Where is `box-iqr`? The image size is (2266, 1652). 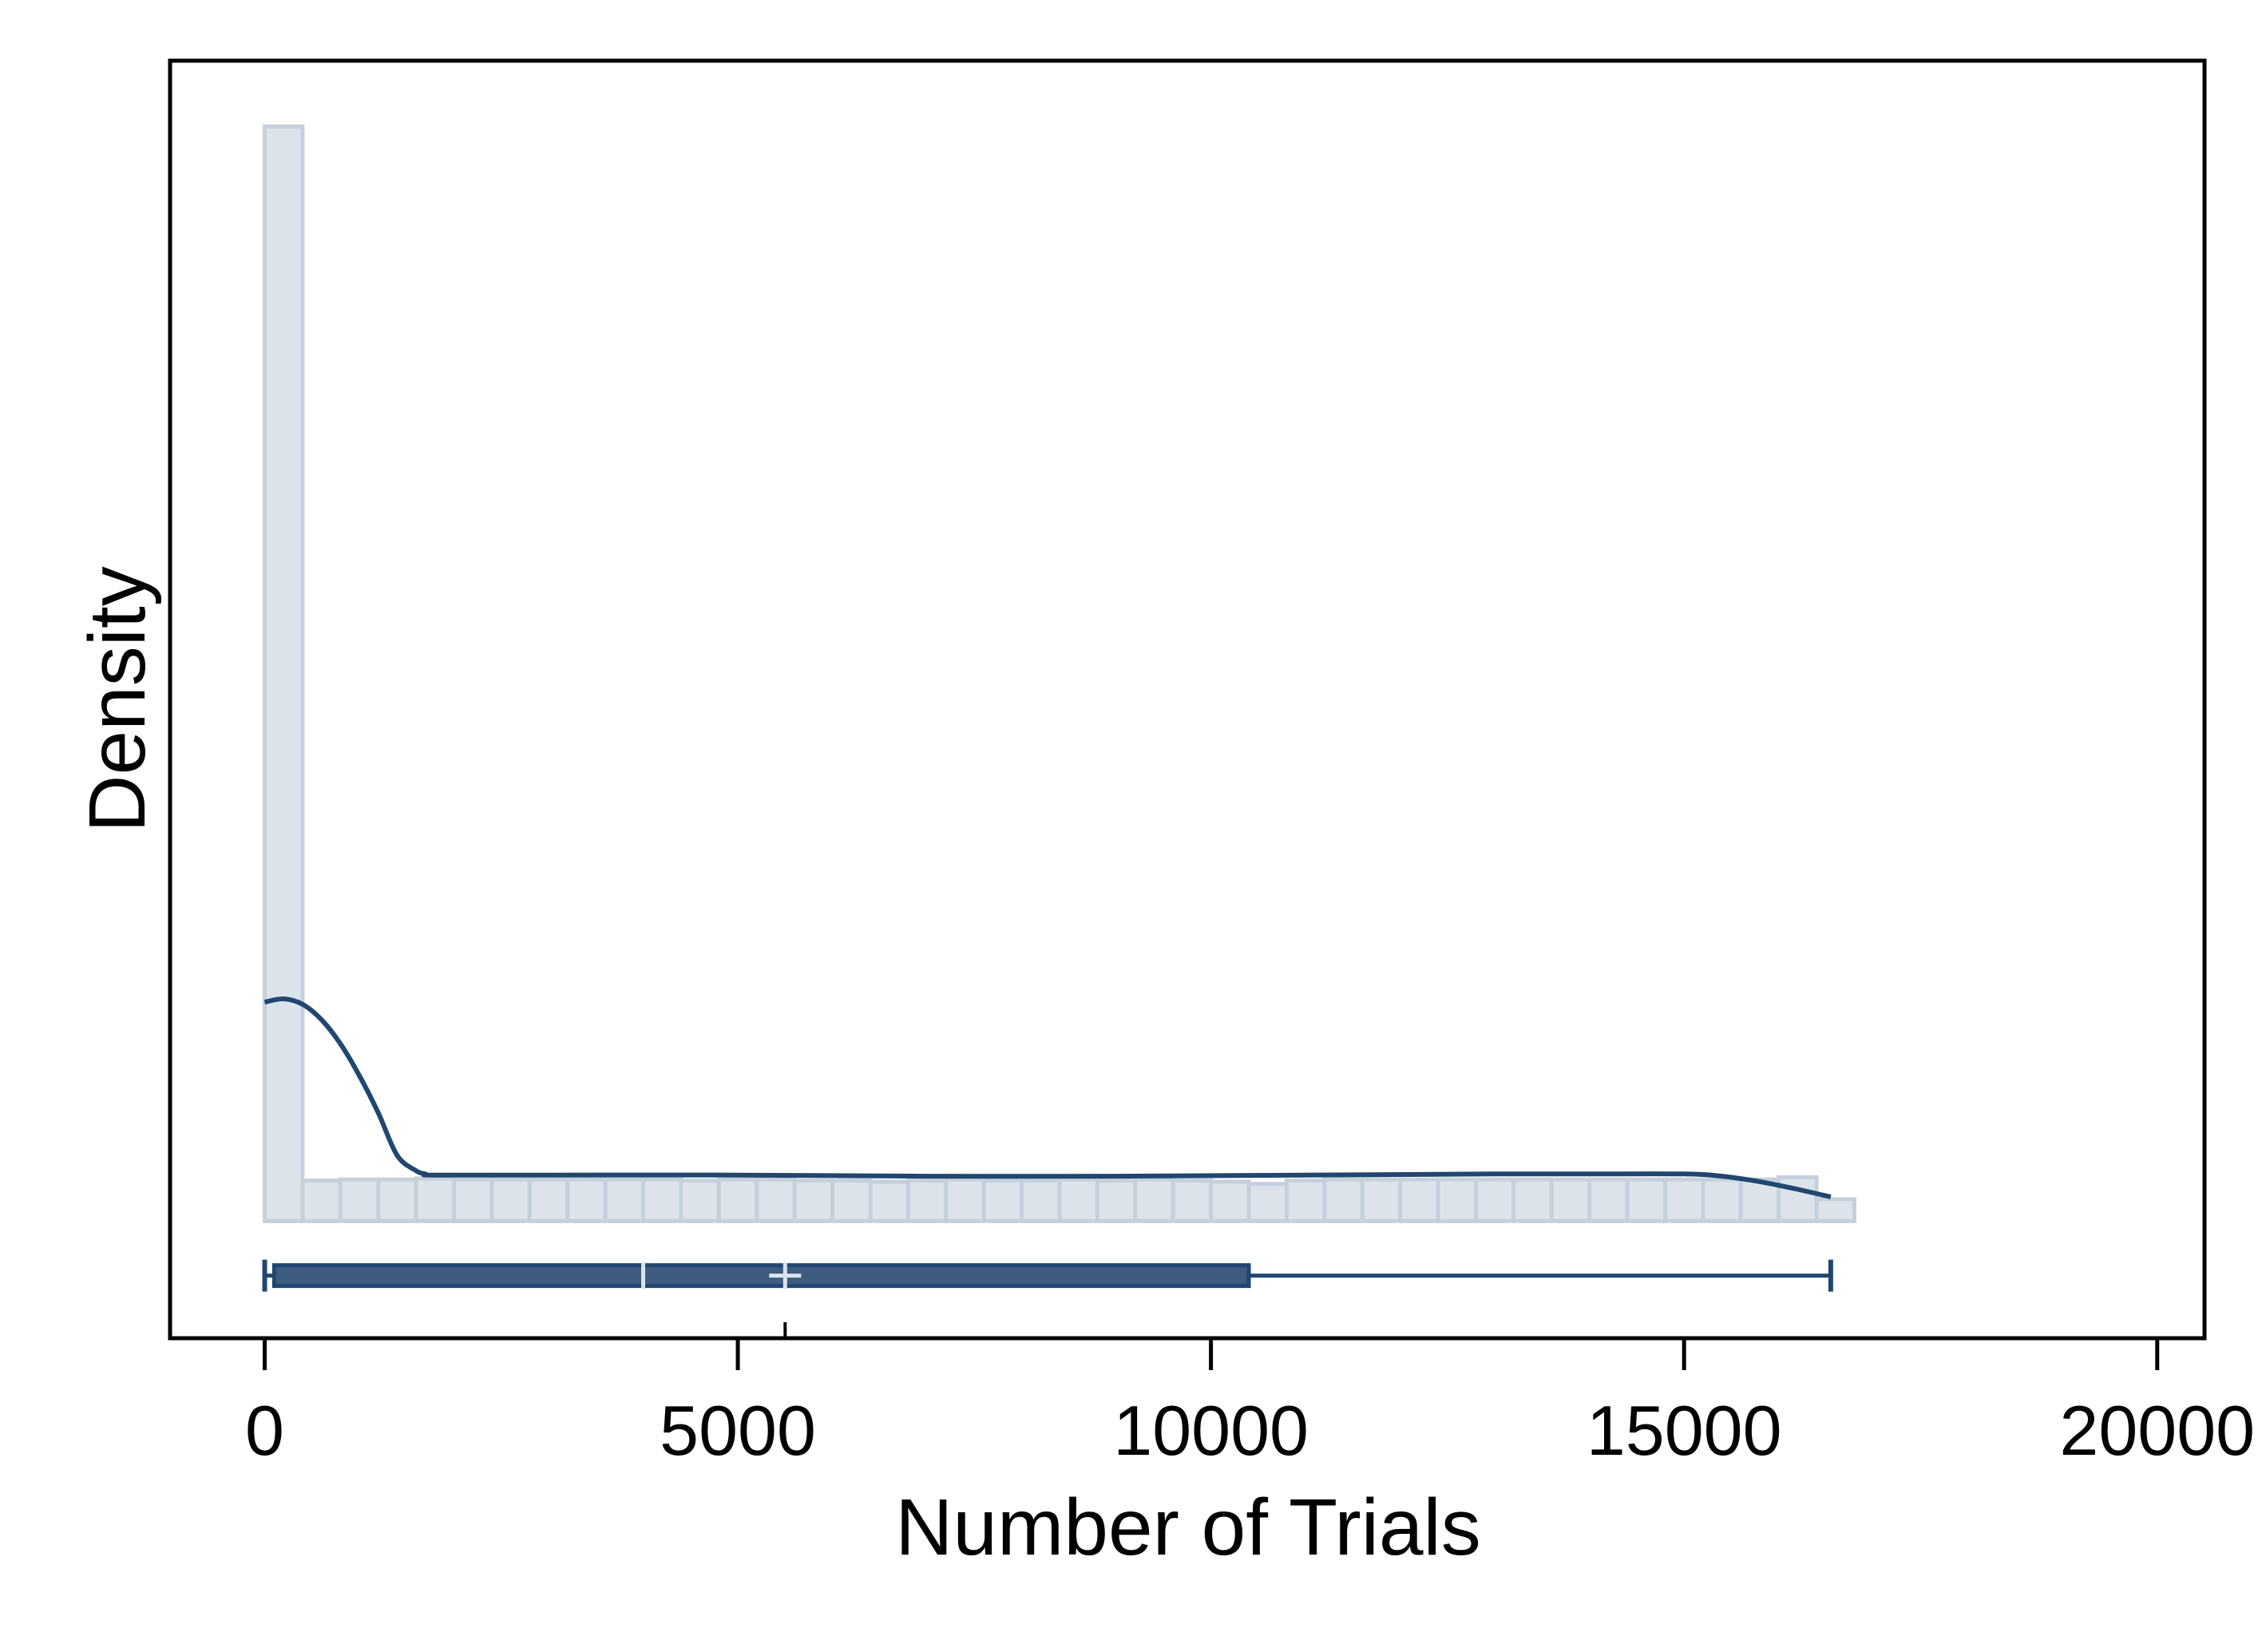
box-iqr is located at coordinates (761, 1276).